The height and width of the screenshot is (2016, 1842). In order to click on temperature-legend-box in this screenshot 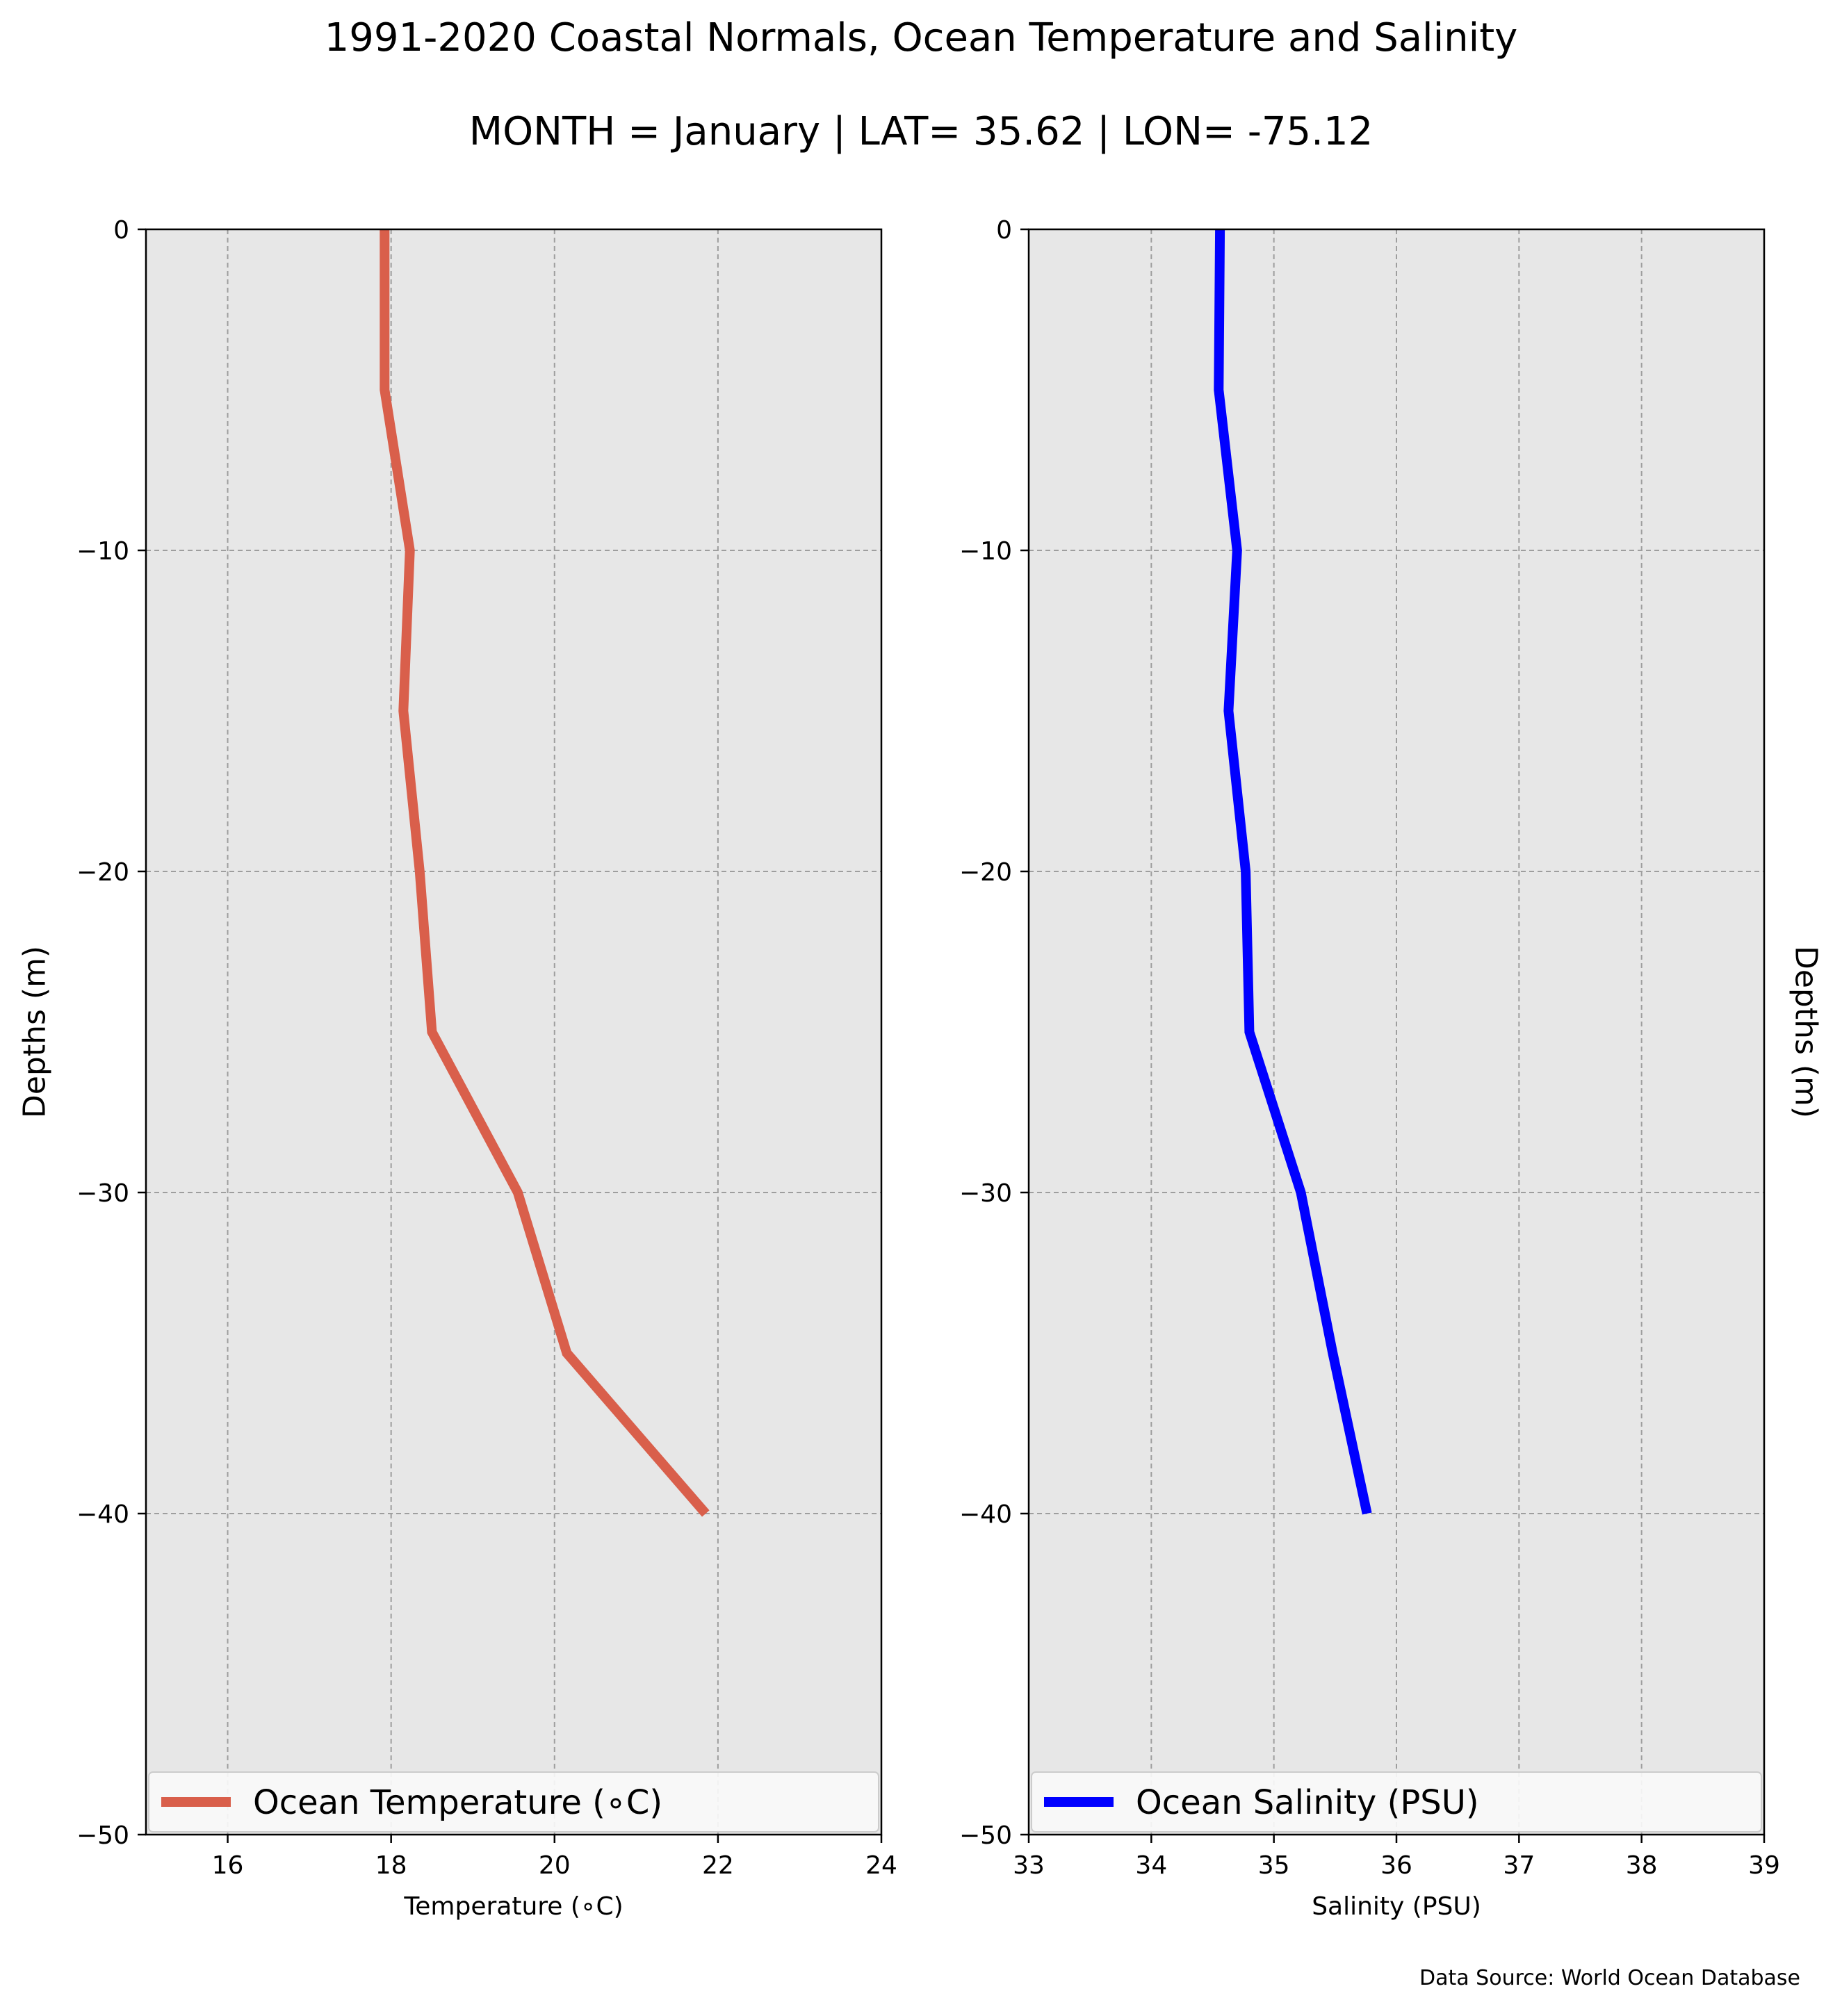, I will do `click(513, 1802)`.